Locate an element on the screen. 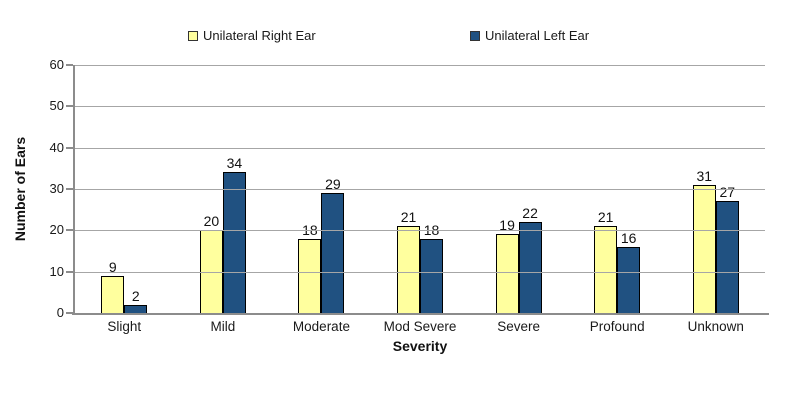 The height and width of the screenshot is (400, 800). x-category-label: Profound is located at coordinates (617, 326).